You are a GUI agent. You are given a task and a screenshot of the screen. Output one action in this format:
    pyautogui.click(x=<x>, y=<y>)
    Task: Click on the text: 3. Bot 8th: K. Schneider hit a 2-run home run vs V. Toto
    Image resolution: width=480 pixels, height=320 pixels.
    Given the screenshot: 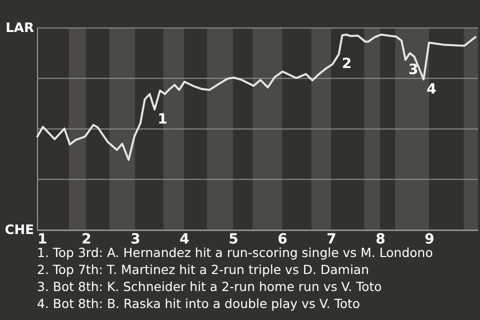 What is the action you would take?
    pyautogui.click(x=209, y=286)
    